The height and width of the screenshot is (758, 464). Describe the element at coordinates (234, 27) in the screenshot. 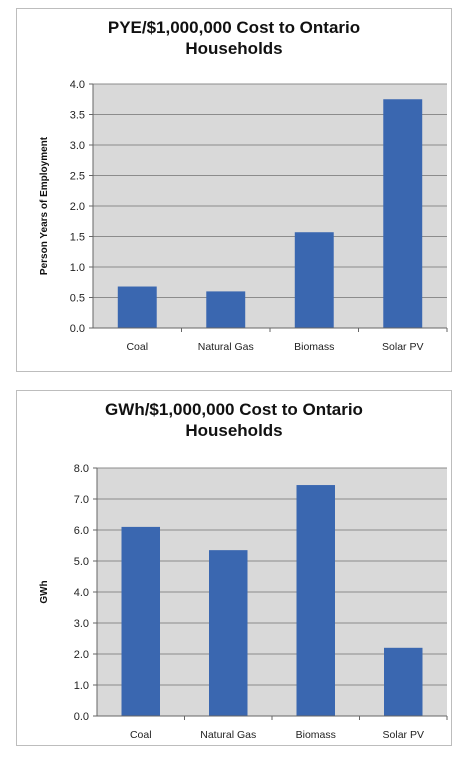

I see `chart-title-line-1: PYE/$1,000,000 Cost to Ontario` at that location.